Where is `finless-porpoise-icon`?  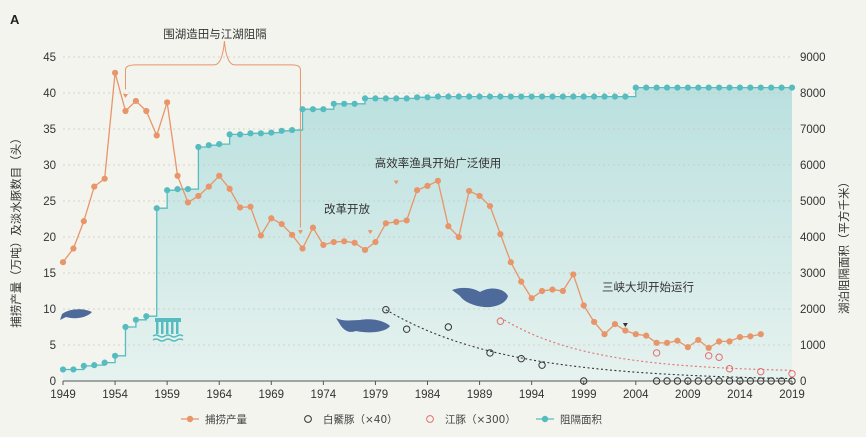 finless-porpoise-icon is located at coordinates (76, 314).